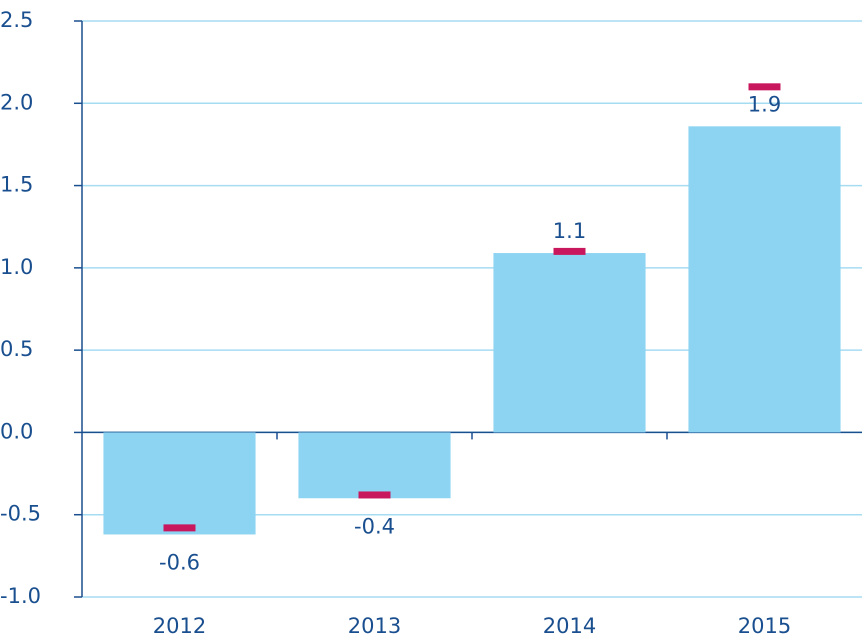 This screenshot has width=862, height=638. I want to click on value-label: 1.1, so click(569, 231).